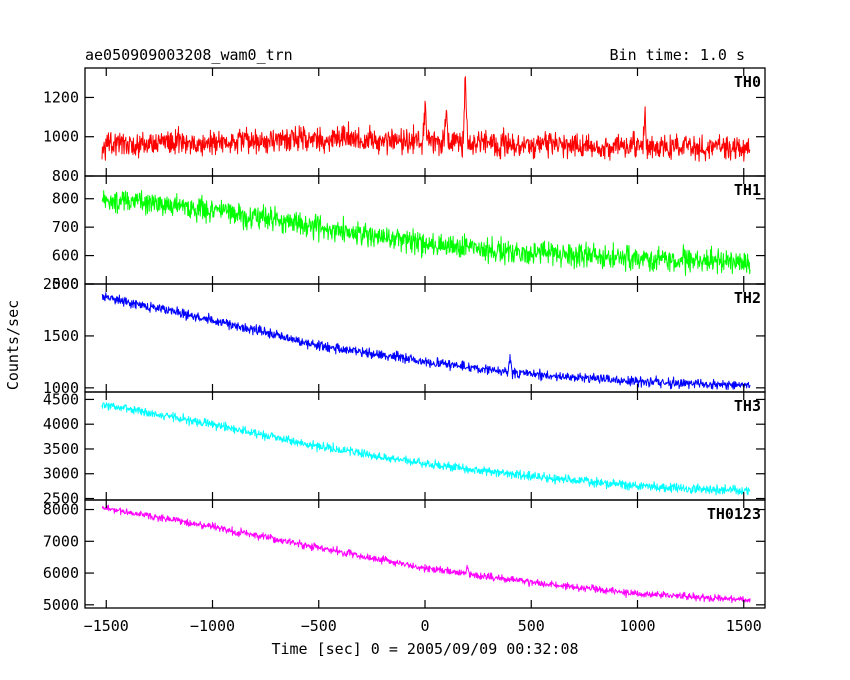  What do you see at coordinates (747, 406) in the screenshot?
I see `panel-label-th3: TH3` at bounding box center [747, 406].